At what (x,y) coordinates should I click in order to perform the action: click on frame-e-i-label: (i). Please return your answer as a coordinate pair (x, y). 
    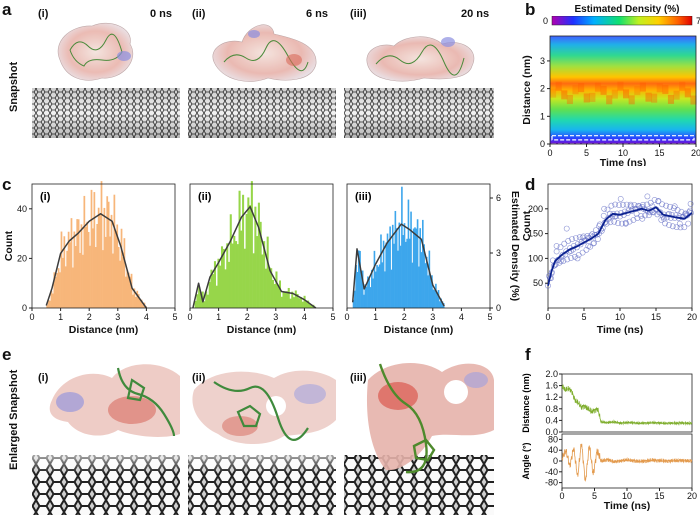
    Looking at the image, I should click on (43, 378).